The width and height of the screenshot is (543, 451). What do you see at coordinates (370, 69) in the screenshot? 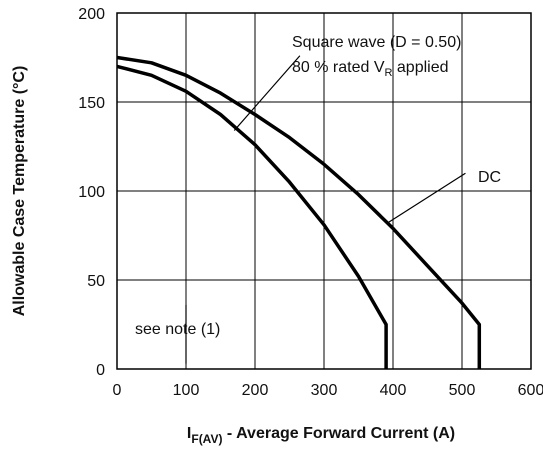
I see `annotation-rated-vr: 80 % rated VR applied` at bounding box center [370, 69].